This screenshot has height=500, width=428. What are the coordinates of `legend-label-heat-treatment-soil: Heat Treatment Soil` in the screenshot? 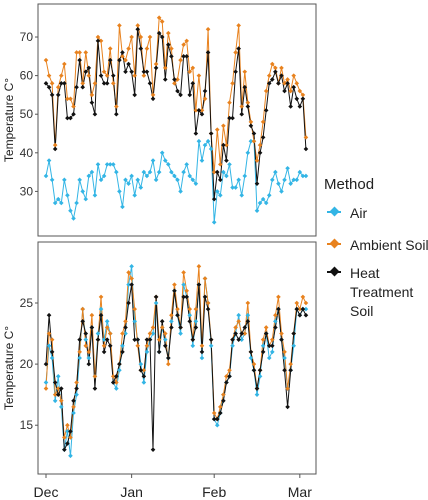 It's located at (382, 292).